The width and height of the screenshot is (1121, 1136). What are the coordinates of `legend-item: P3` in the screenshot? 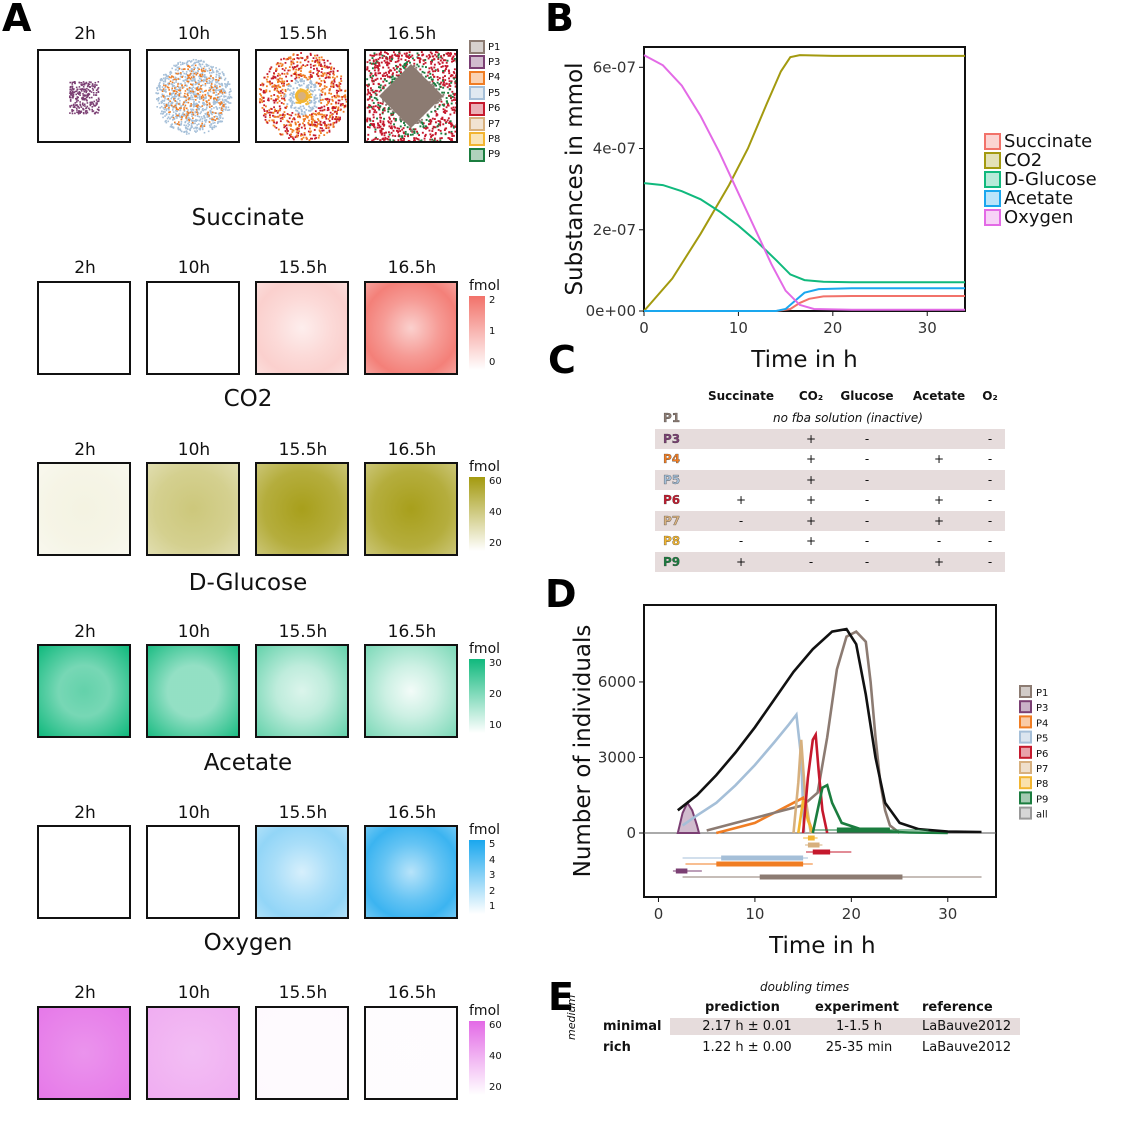 It's located at (484, 62).